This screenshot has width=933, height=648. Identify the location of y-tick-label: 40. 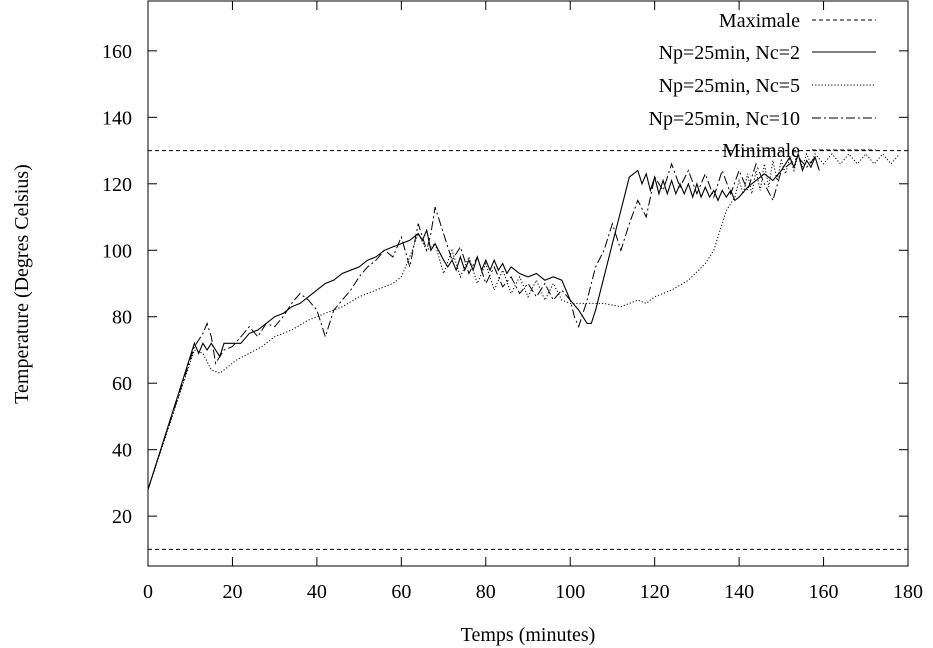
(122, 451).